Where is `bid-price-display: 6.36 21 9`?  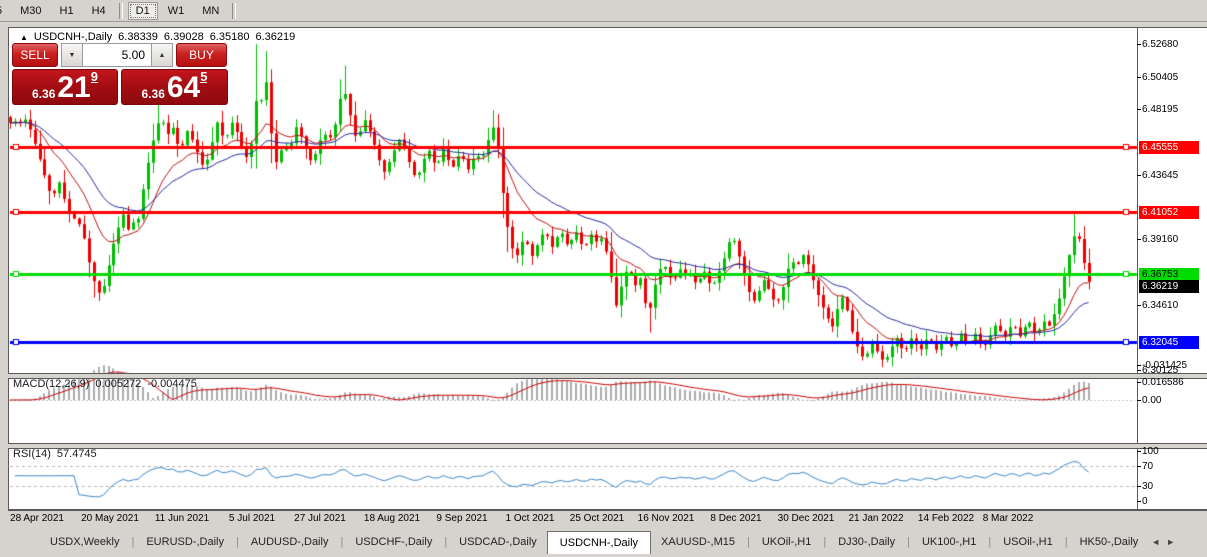 bid-price-display: 6.36 21 9 is located at coordinates (65, 87).